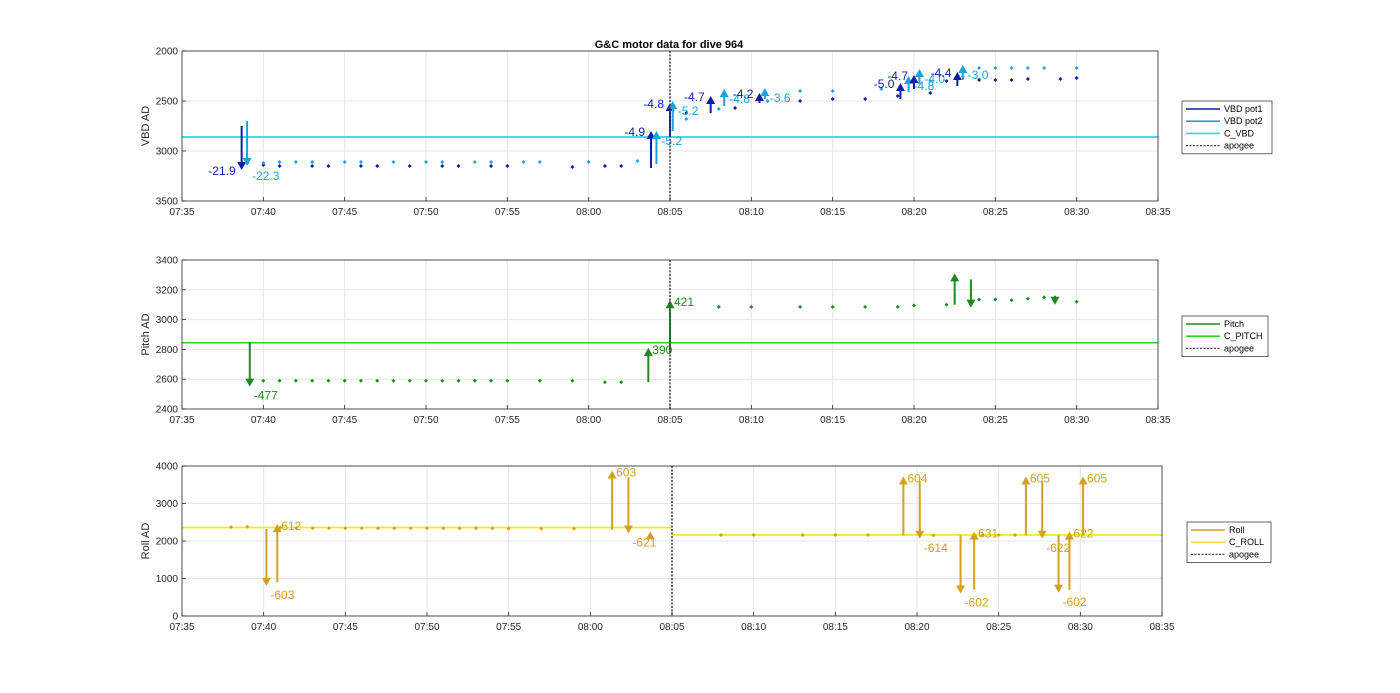 This screenshot has height=693, width=1400. What do you see at coordinates (1234, 324) in the screenshot?
I see `legend-entry: Pitch` at bounding box center [1234, 324].